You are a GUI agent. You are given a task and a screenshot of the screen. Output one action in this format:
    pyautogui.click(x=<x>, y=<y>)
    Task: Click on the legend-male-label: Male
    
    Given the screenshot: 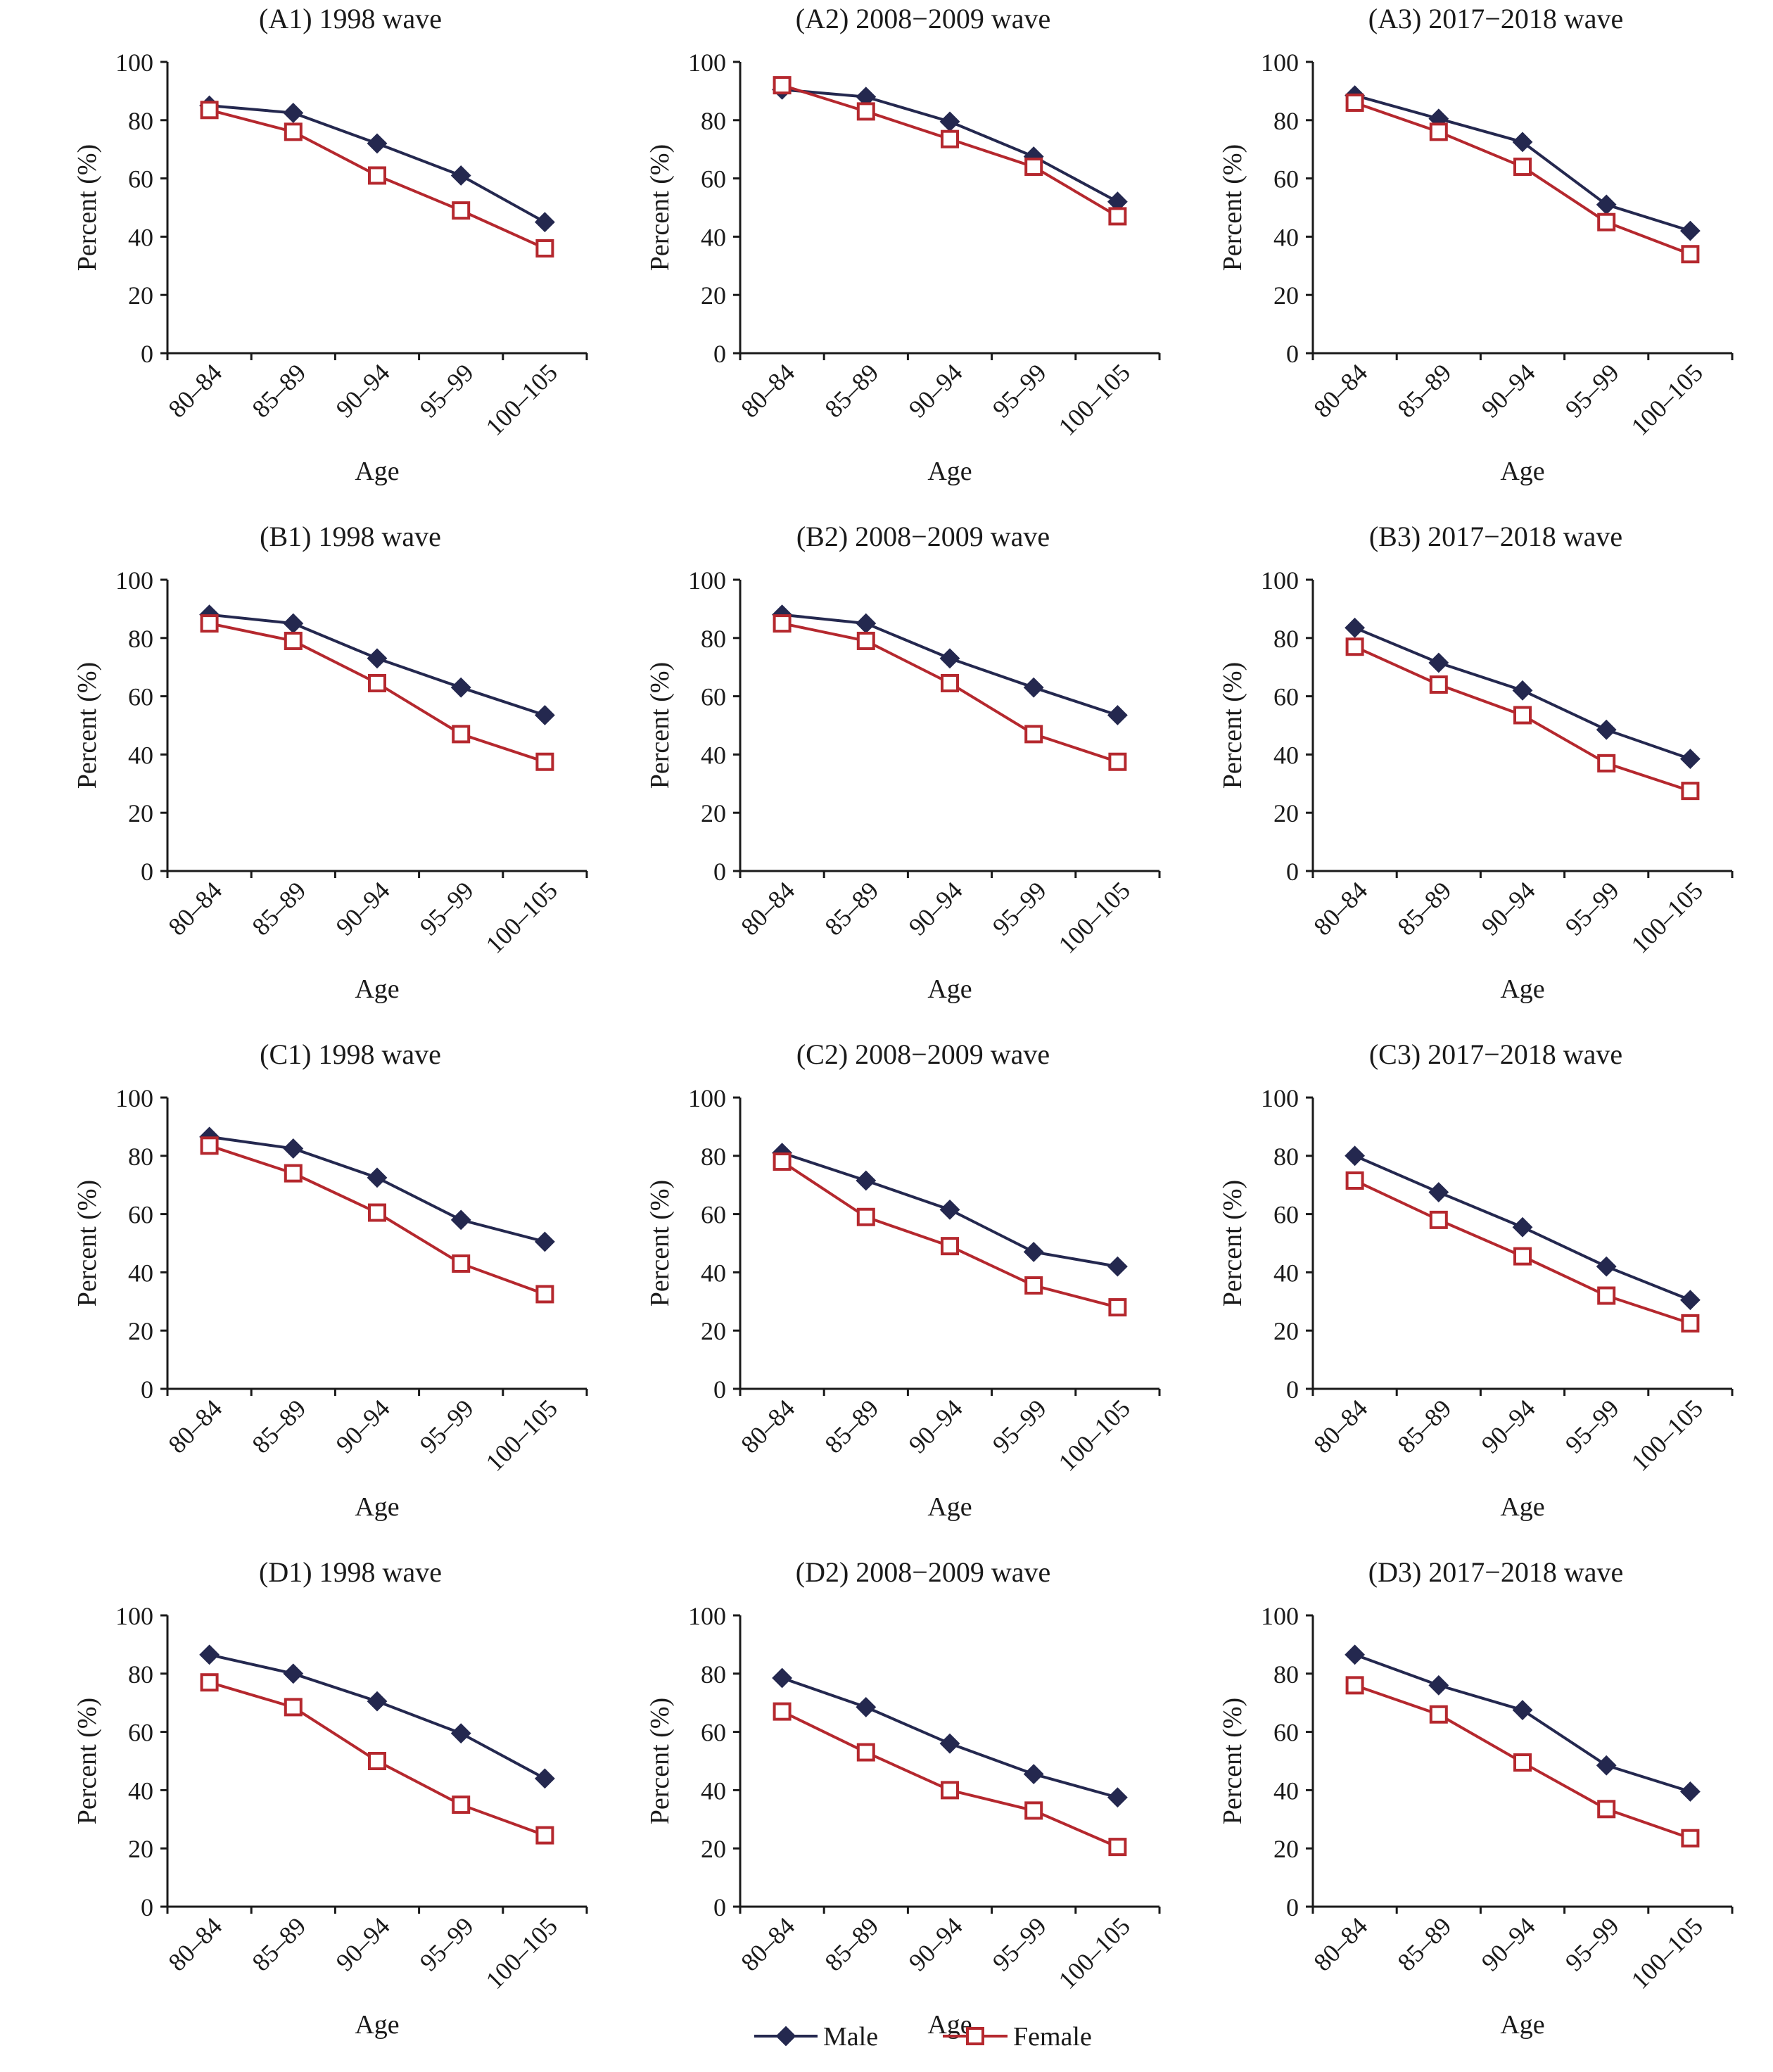 What is the action you would take?
    pyautogui.click(x=850, y=2037)
    